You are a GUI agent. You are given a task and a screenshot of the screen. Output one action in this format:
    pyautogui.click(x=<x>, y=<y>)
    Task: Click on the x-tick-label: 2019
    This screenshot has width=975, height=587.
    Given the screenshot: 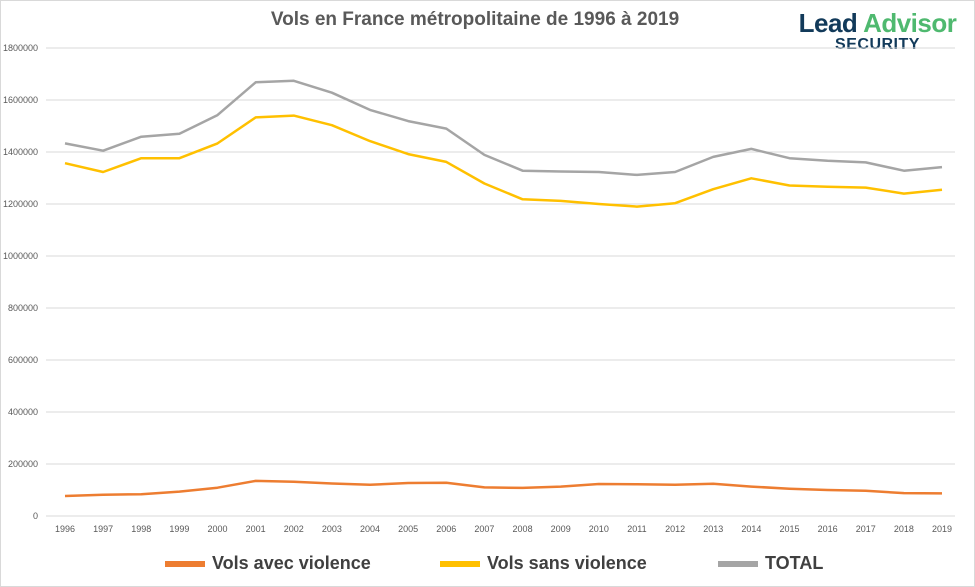 What is the action you would take?
    pyautogui.click(x=942, y=529)
    